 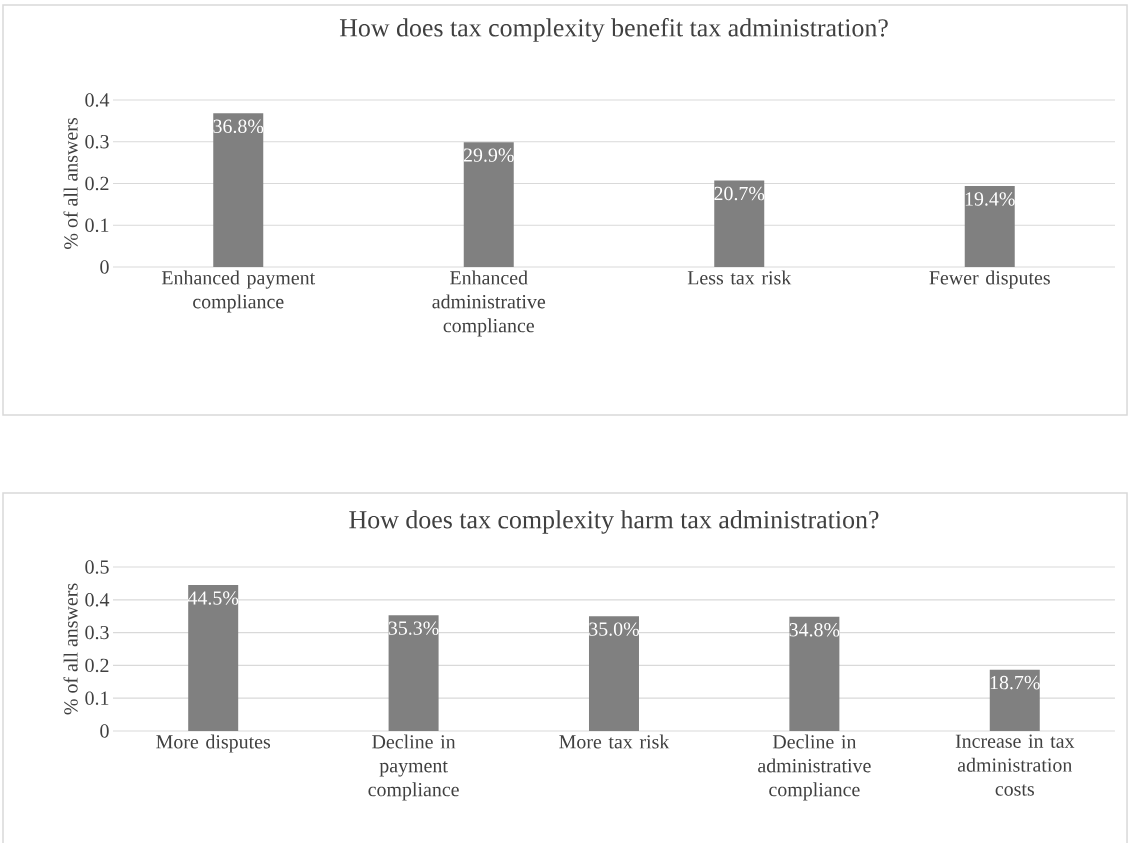 I want to click on x-tick-label: Enhanced administrative compliance, so click(x=489, y=303).